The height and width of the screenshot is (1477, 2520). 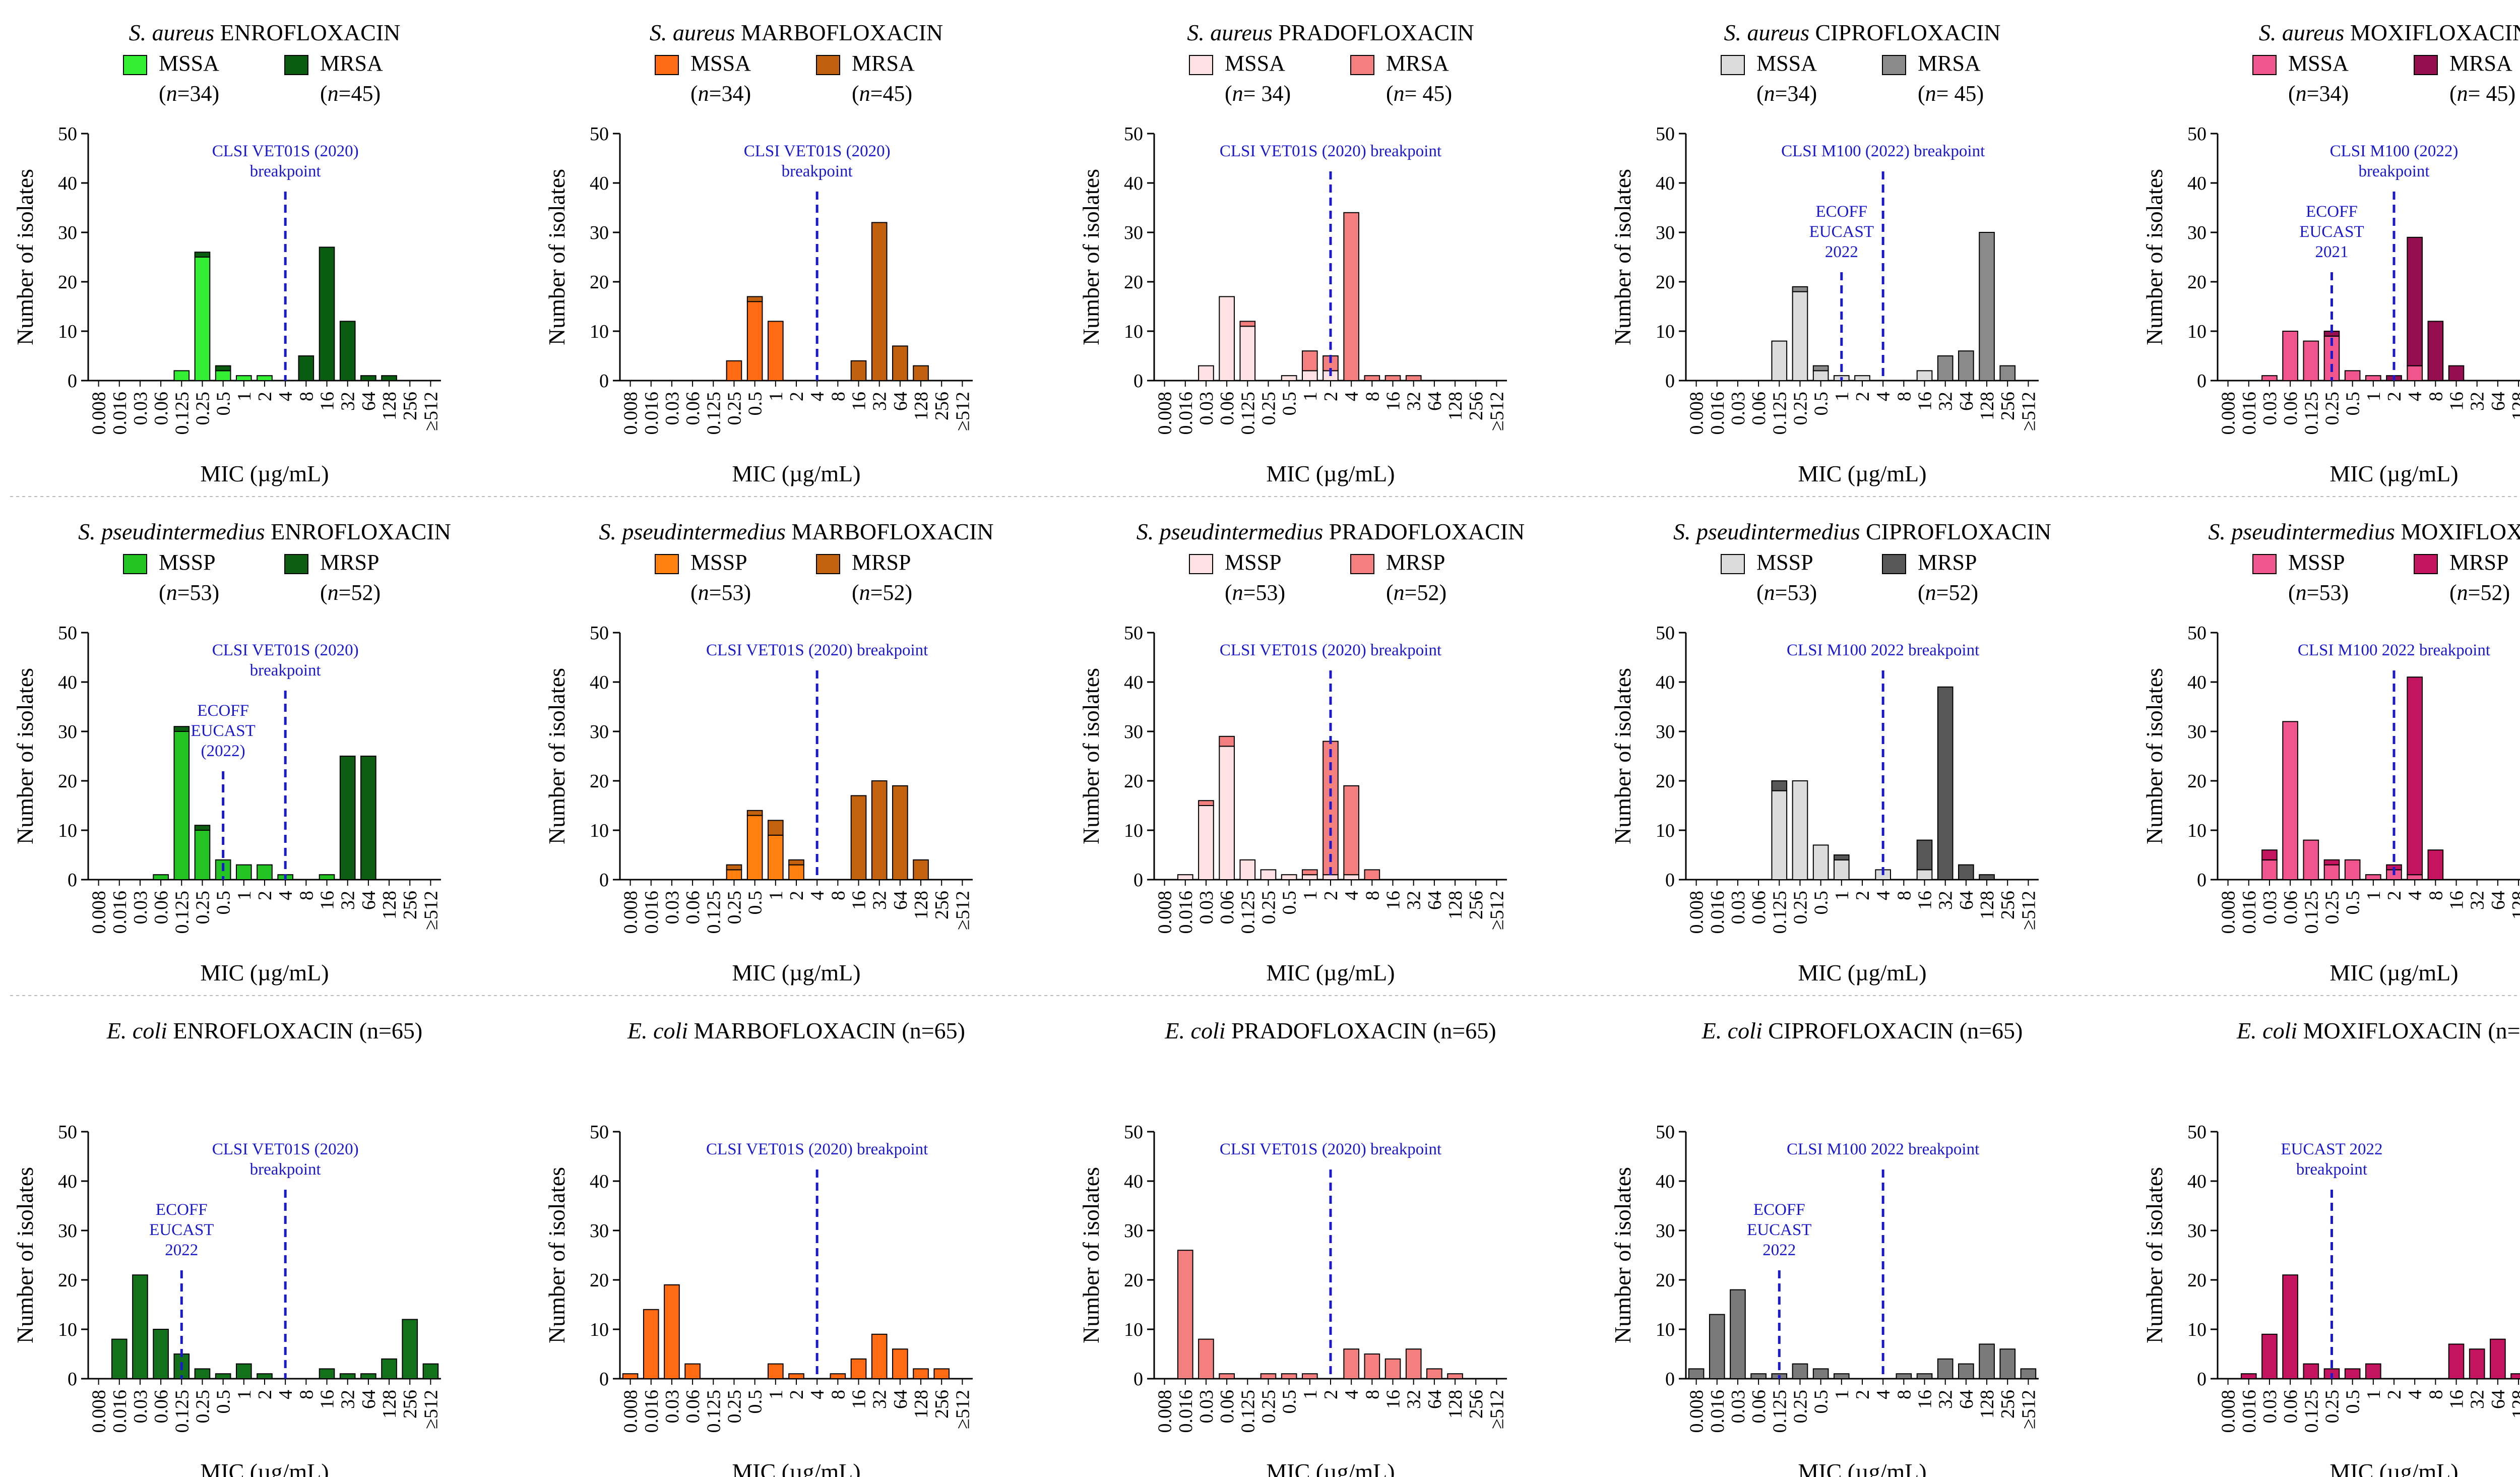 What do you see at coordinates (1784, 562) in the screenshot?
I see `legend-label: MSSP` at bounding box center [1784, 562].